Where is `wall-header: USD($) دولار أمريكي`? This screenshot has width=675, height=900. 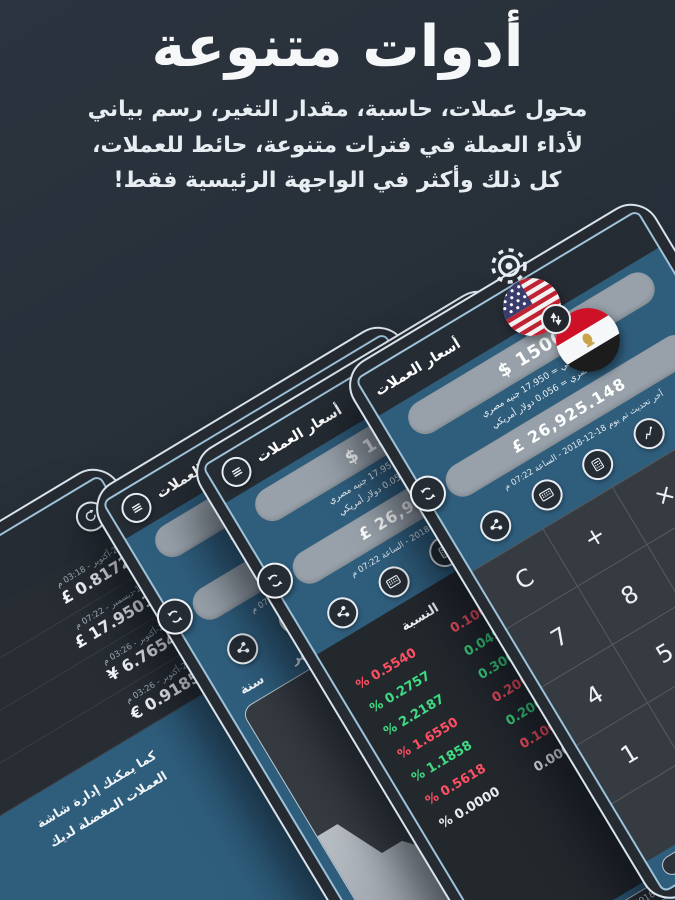 wall-header: USD($) دولار أمريكي is located at coordinates (65, 586).